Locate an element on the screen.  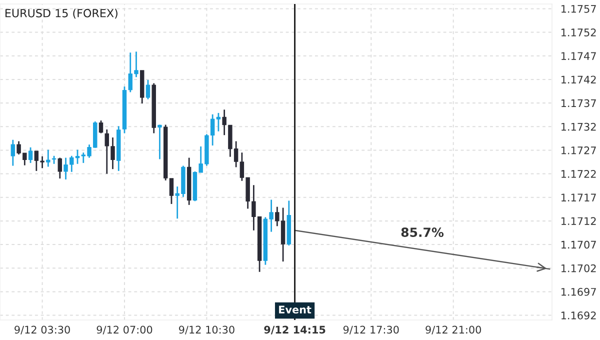
y-tick-label: 1.1757 is located at coordinates (578, 9).